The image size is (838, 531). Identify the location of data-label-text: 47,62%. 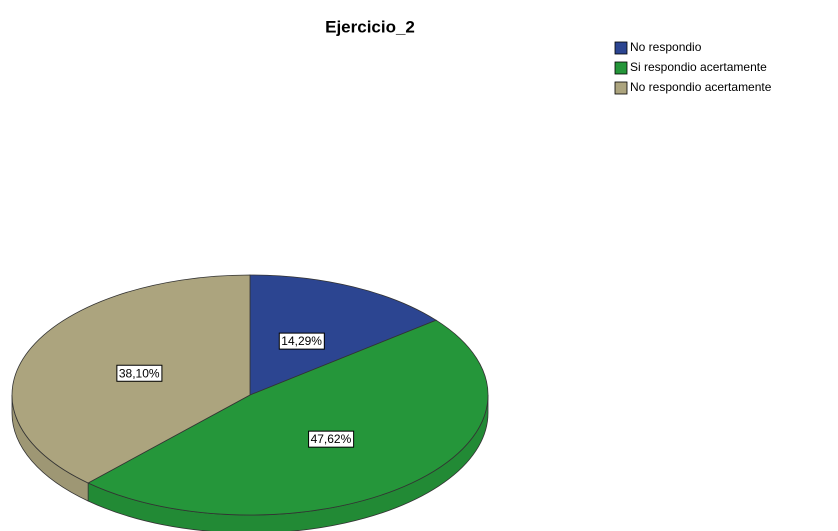
(331, 439).